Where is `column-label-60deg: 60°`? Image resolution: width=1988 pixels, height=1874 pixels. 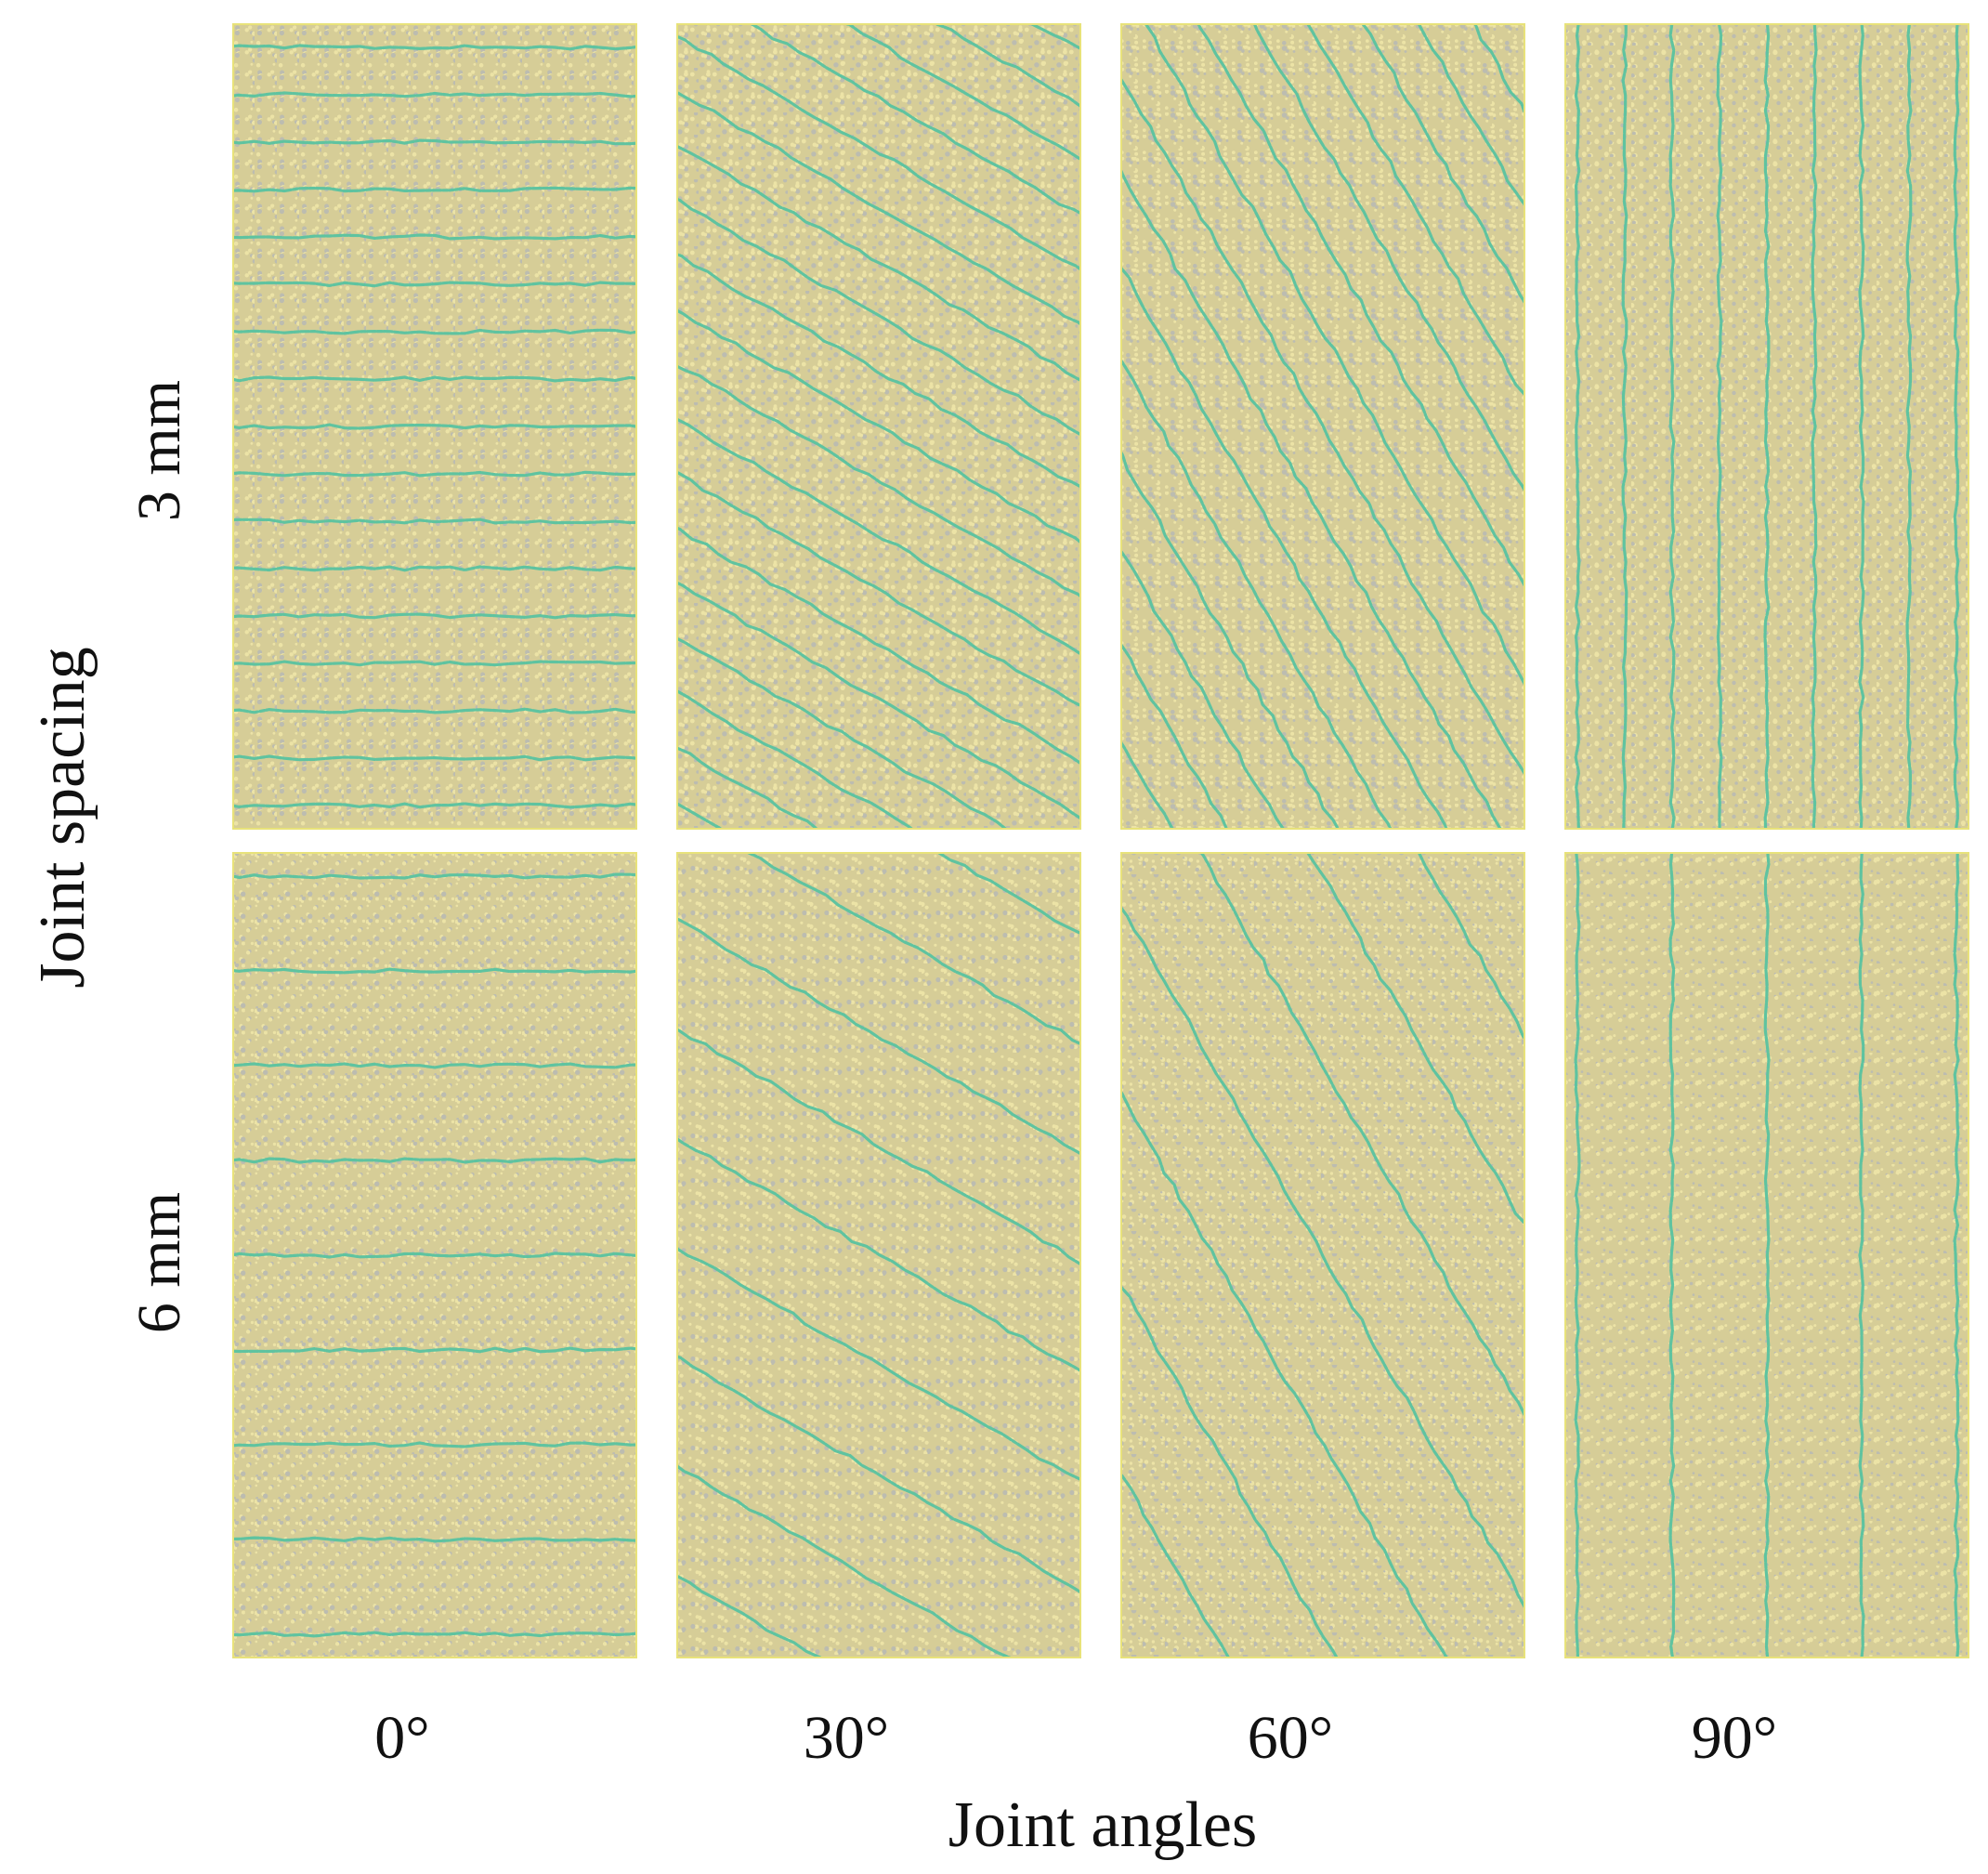
column-label-60deg: 60° is located at coordinates (1291, 1738).